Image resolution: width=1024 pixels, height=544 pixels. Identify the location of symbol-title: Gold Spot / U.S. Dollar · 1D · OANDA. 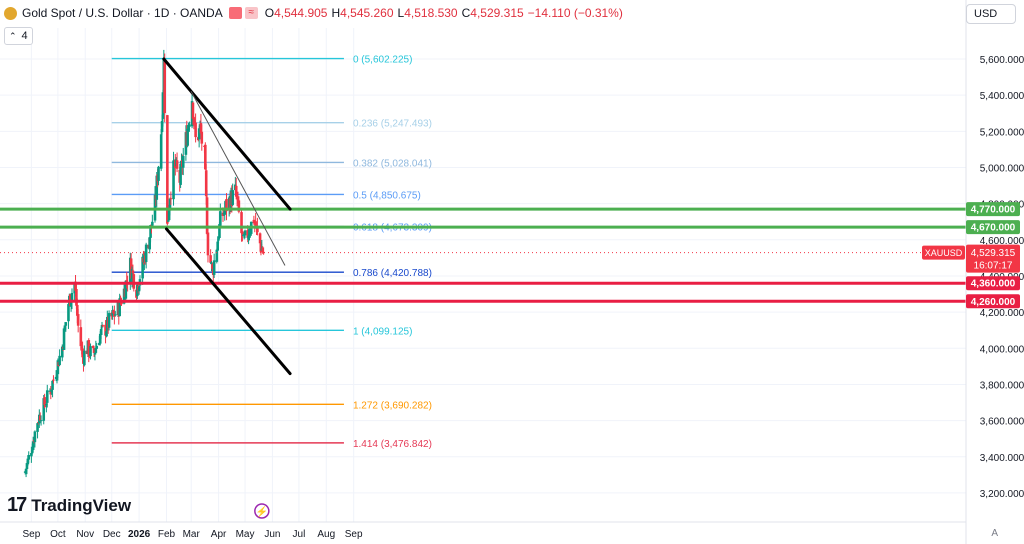
(122, 13).